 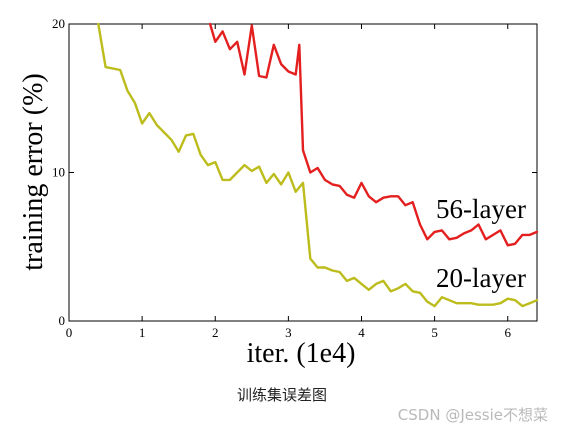 I want to click on x-tick-label: 3, so click(x=288, y=332).